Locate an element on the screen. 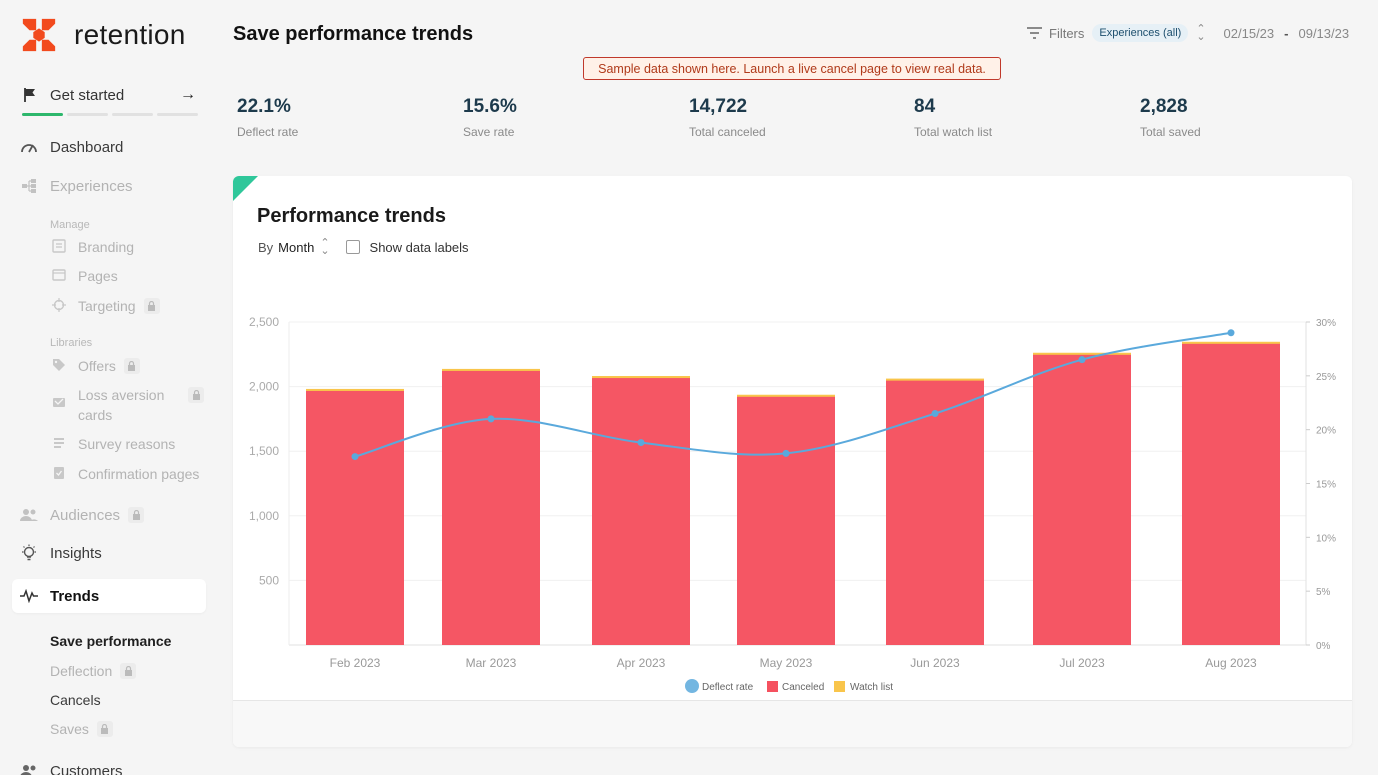 This screenshot has height=775, width=1378. retention-logo-icon is located at coordinates (39, 35).